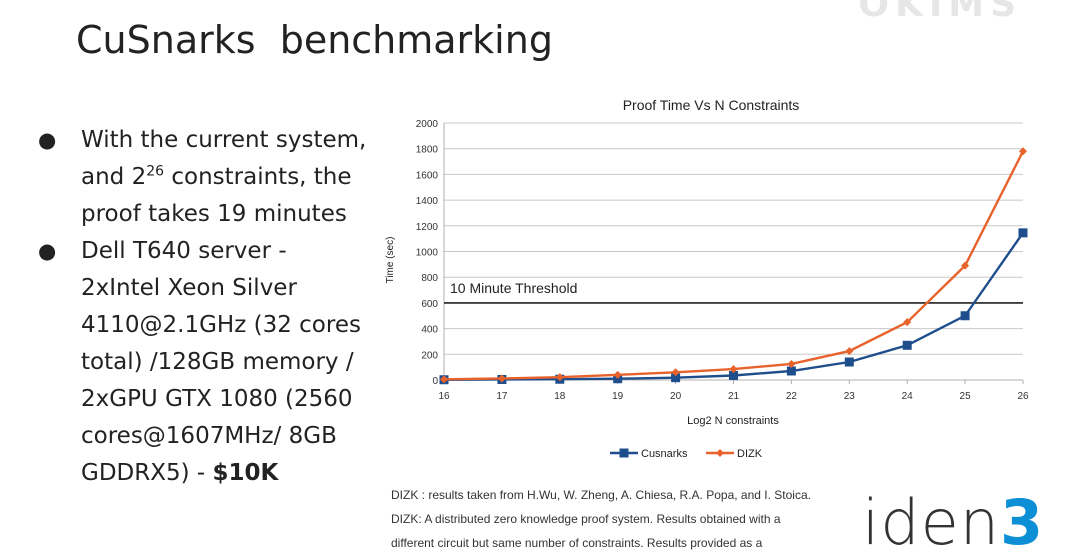 The image size is (1080, 559). Describe the element at coordinates (1023, 396) in the screenshot. I see `x-tick-label: 26` at that location.